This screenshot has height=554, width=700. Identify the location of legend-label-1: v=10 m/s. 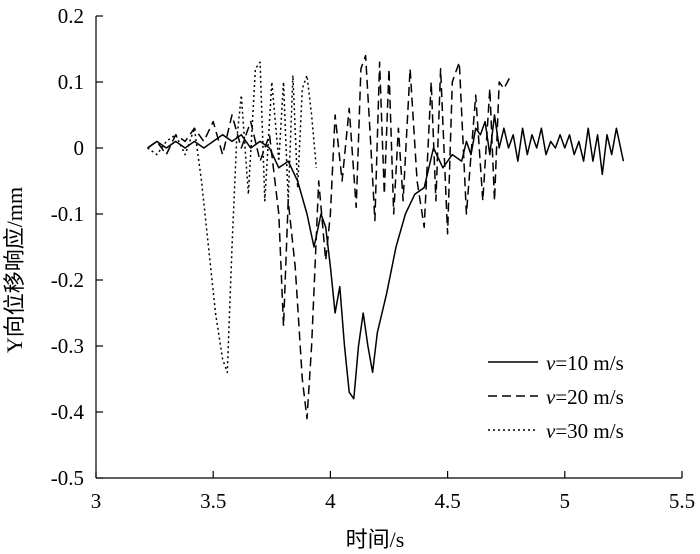
(585, 363).